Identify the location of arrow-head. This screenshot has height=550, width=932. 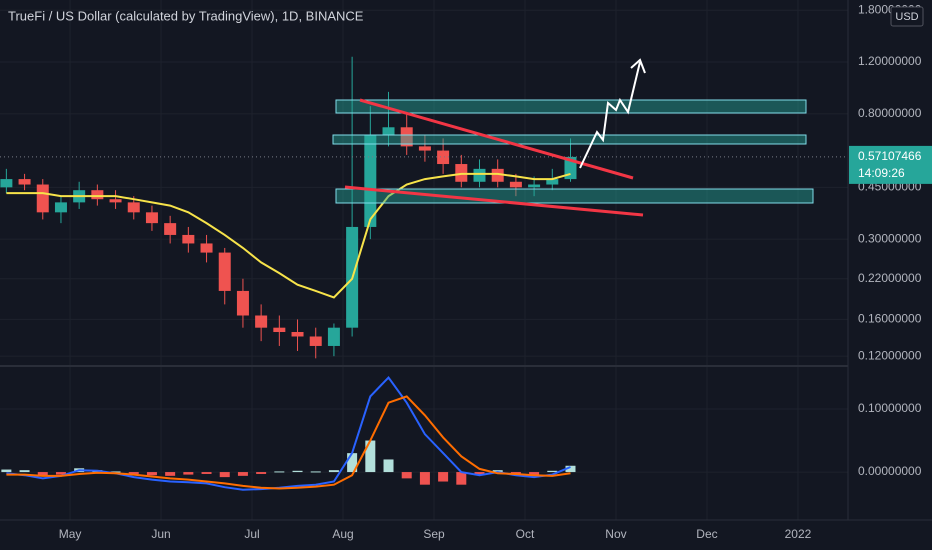
(638, 66).